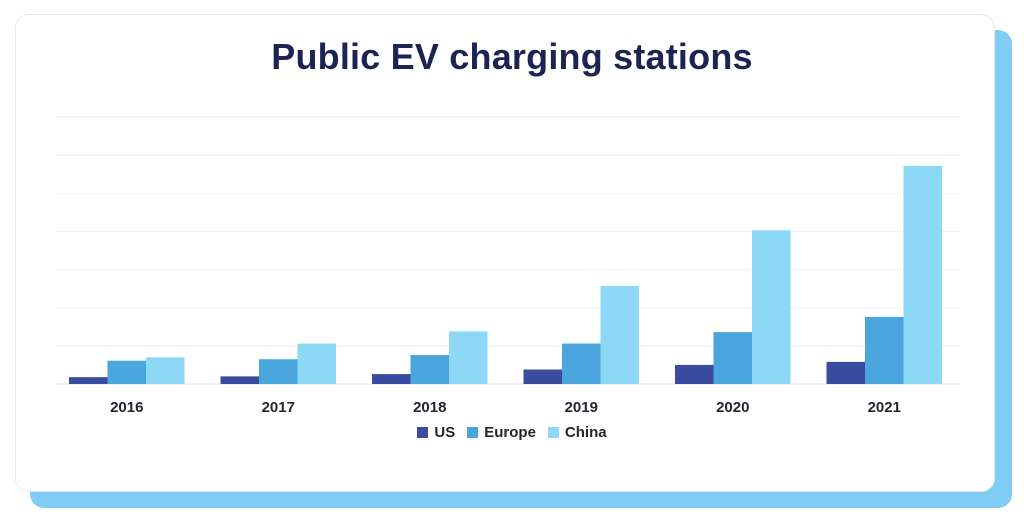  I want to click on bar-china-2021, so click(922, 274).